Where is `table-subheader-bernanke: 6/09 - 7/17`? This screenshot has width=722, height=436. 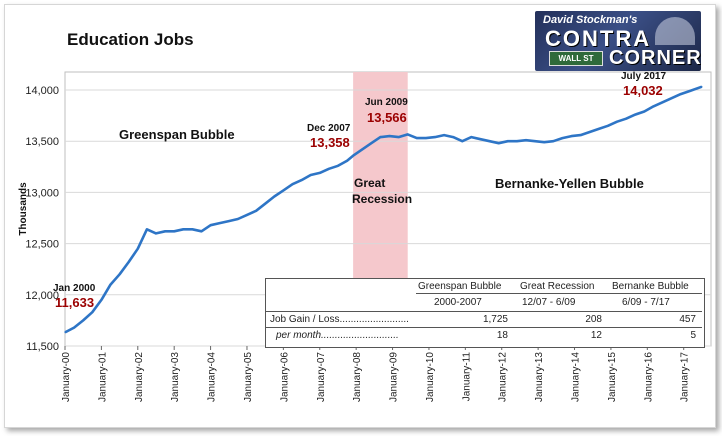
table-subheader-bernanke: 6/09 - 7/17 is located at coordinates (646, 302).